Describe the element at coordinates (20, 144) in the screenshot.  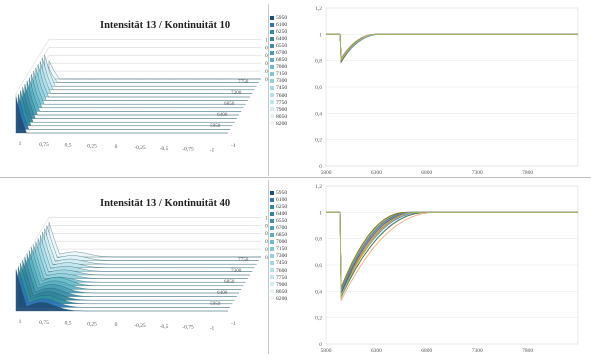
I see `x-tick-label: 1` at that location.